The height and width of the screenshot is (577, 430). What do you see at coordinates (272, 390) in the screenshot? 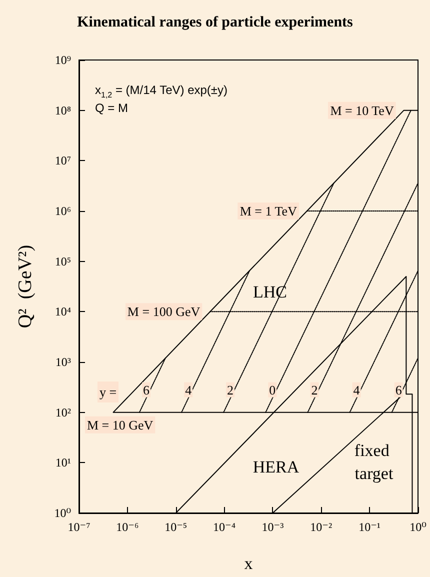
I see `annotation: 0` at bounding box center [272, 390].